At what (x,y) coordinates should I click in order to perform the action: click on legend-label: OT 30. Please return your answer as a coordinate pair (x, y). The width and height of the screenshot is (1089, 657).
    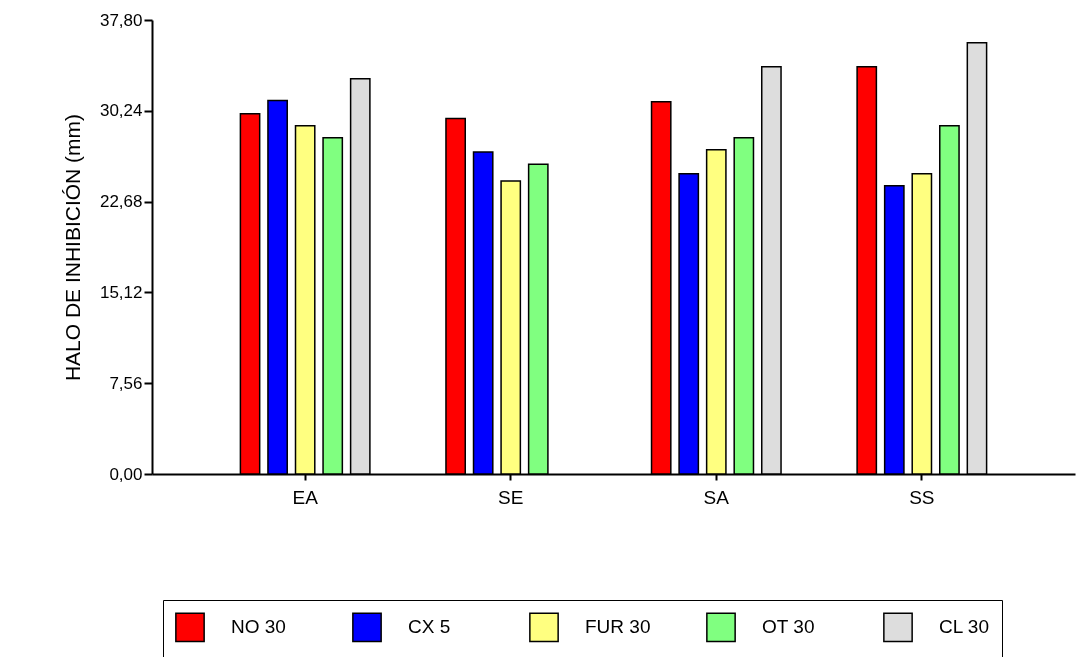
    Looking at the image, I should click on (788, 627).